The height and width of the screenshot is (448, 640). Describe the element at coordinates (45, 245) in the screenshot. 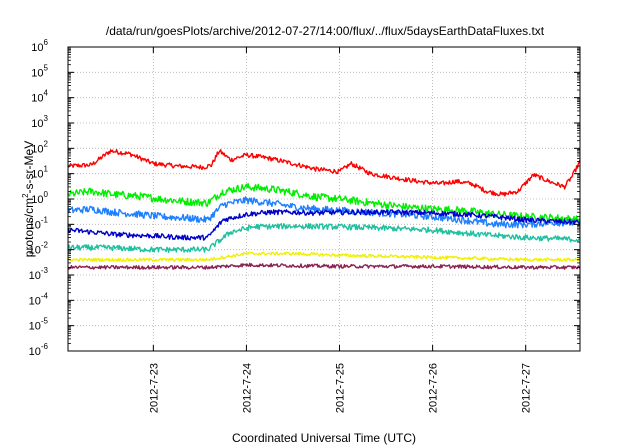

I see `y-tick-exponent: -2` at that location.